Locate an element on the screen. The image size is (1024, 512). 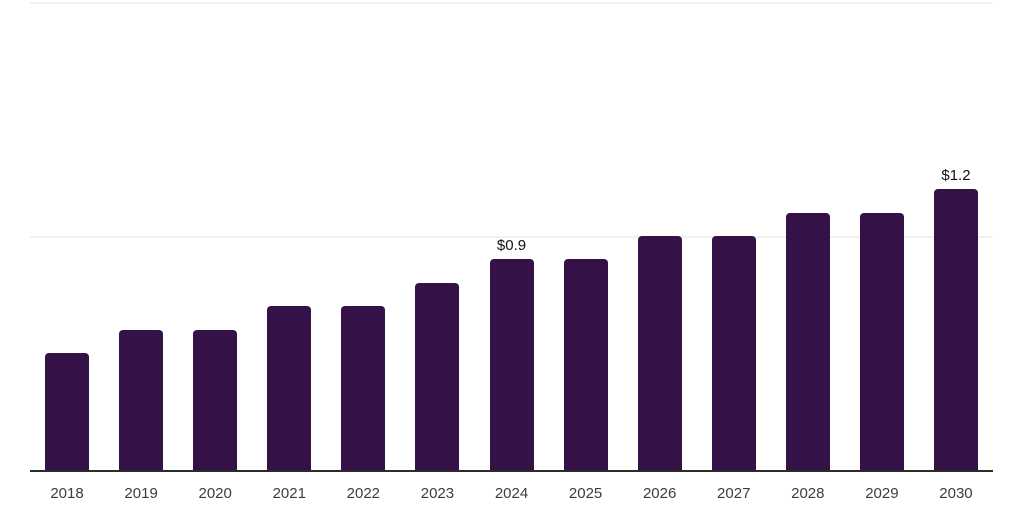
x-tick-label-2025: 2025 is located at coordinates (585, 493).